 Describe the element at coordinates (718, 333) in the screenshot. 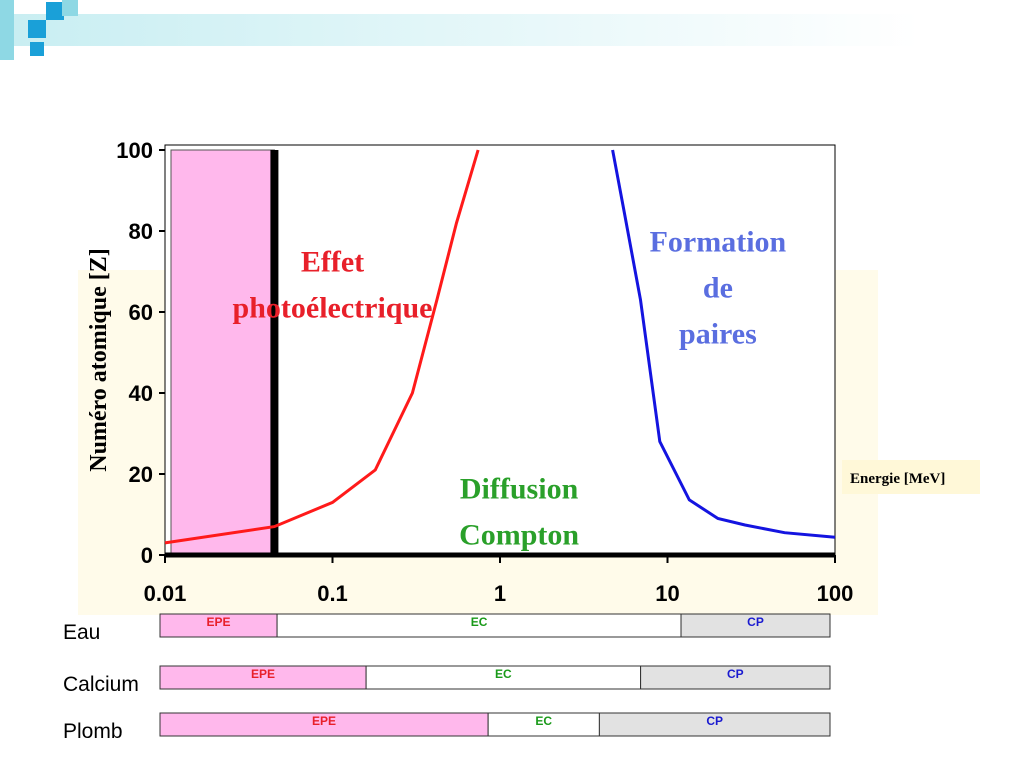

I see `annotation: paires` at that location.